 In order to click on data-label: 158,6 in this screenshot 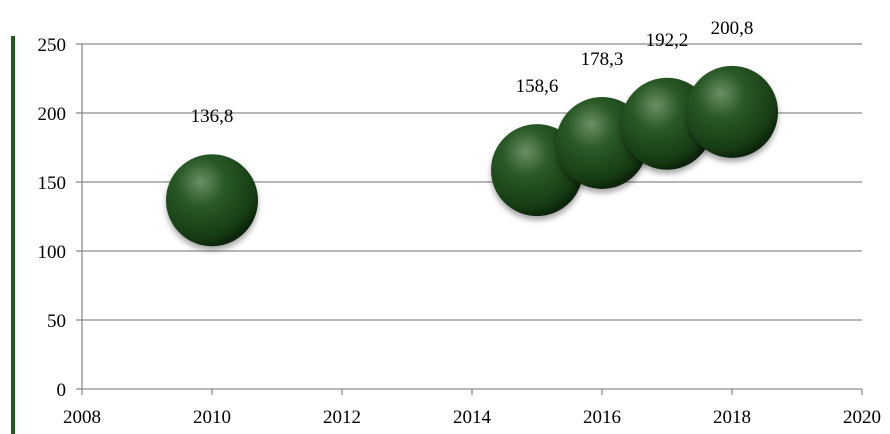, I will do `click(537, 86)`.